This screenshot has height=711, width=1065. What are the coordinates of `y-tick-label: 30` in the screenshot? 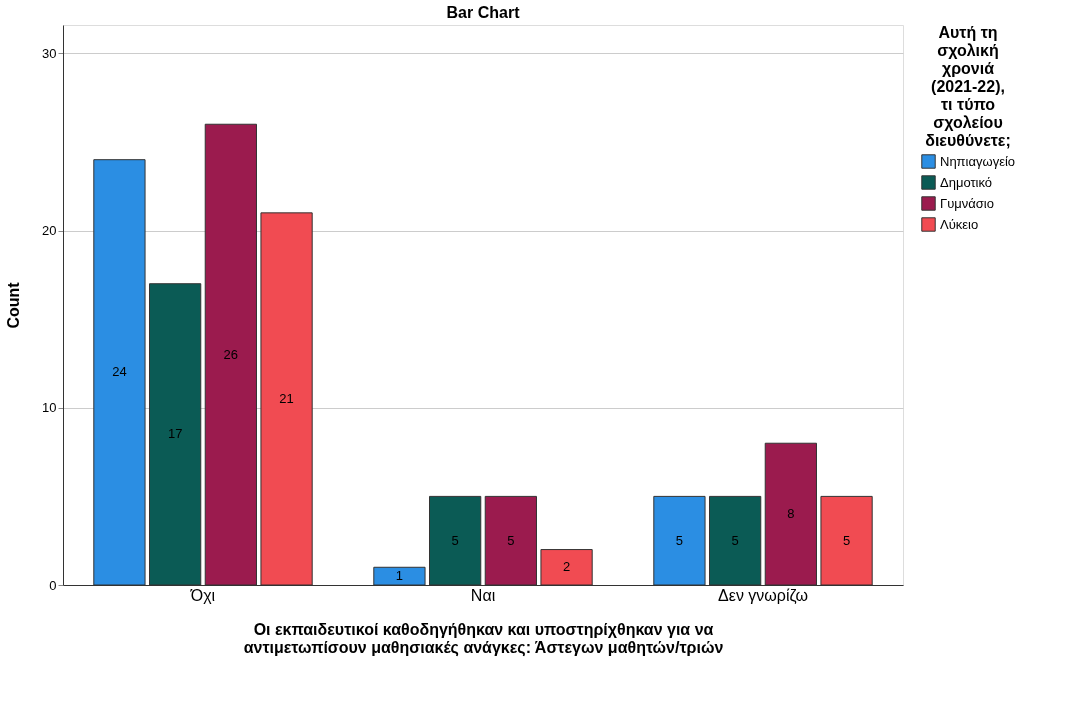 It's located at (49, 53).